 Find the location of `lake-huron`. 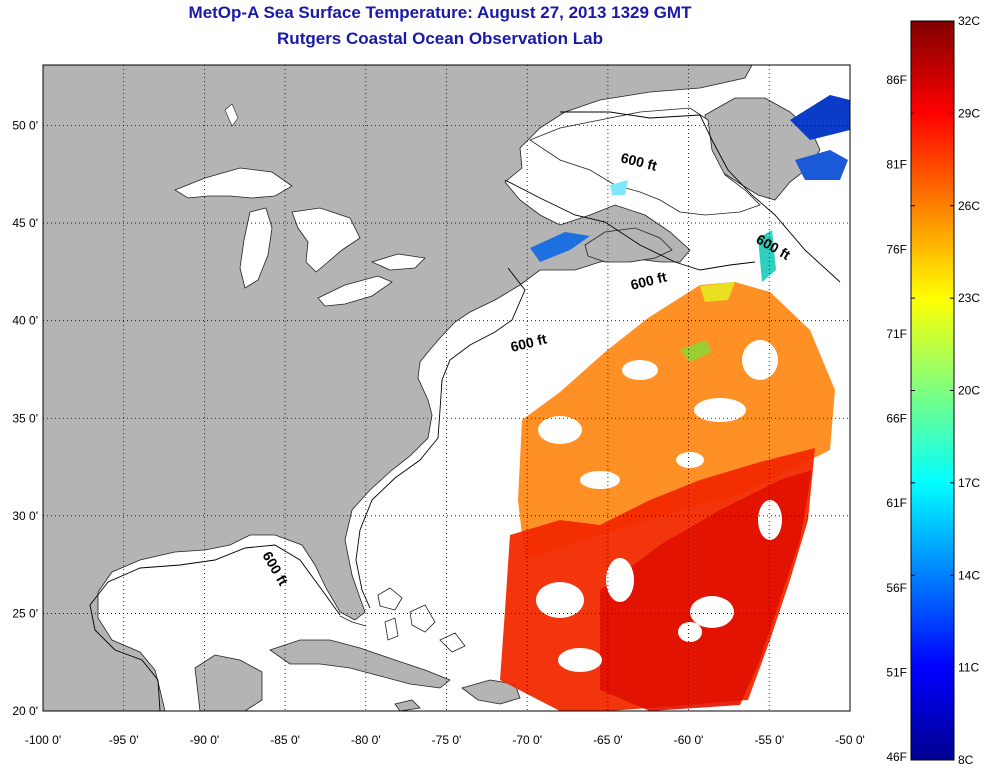

lake-huron is located at coordinates (326, 240).